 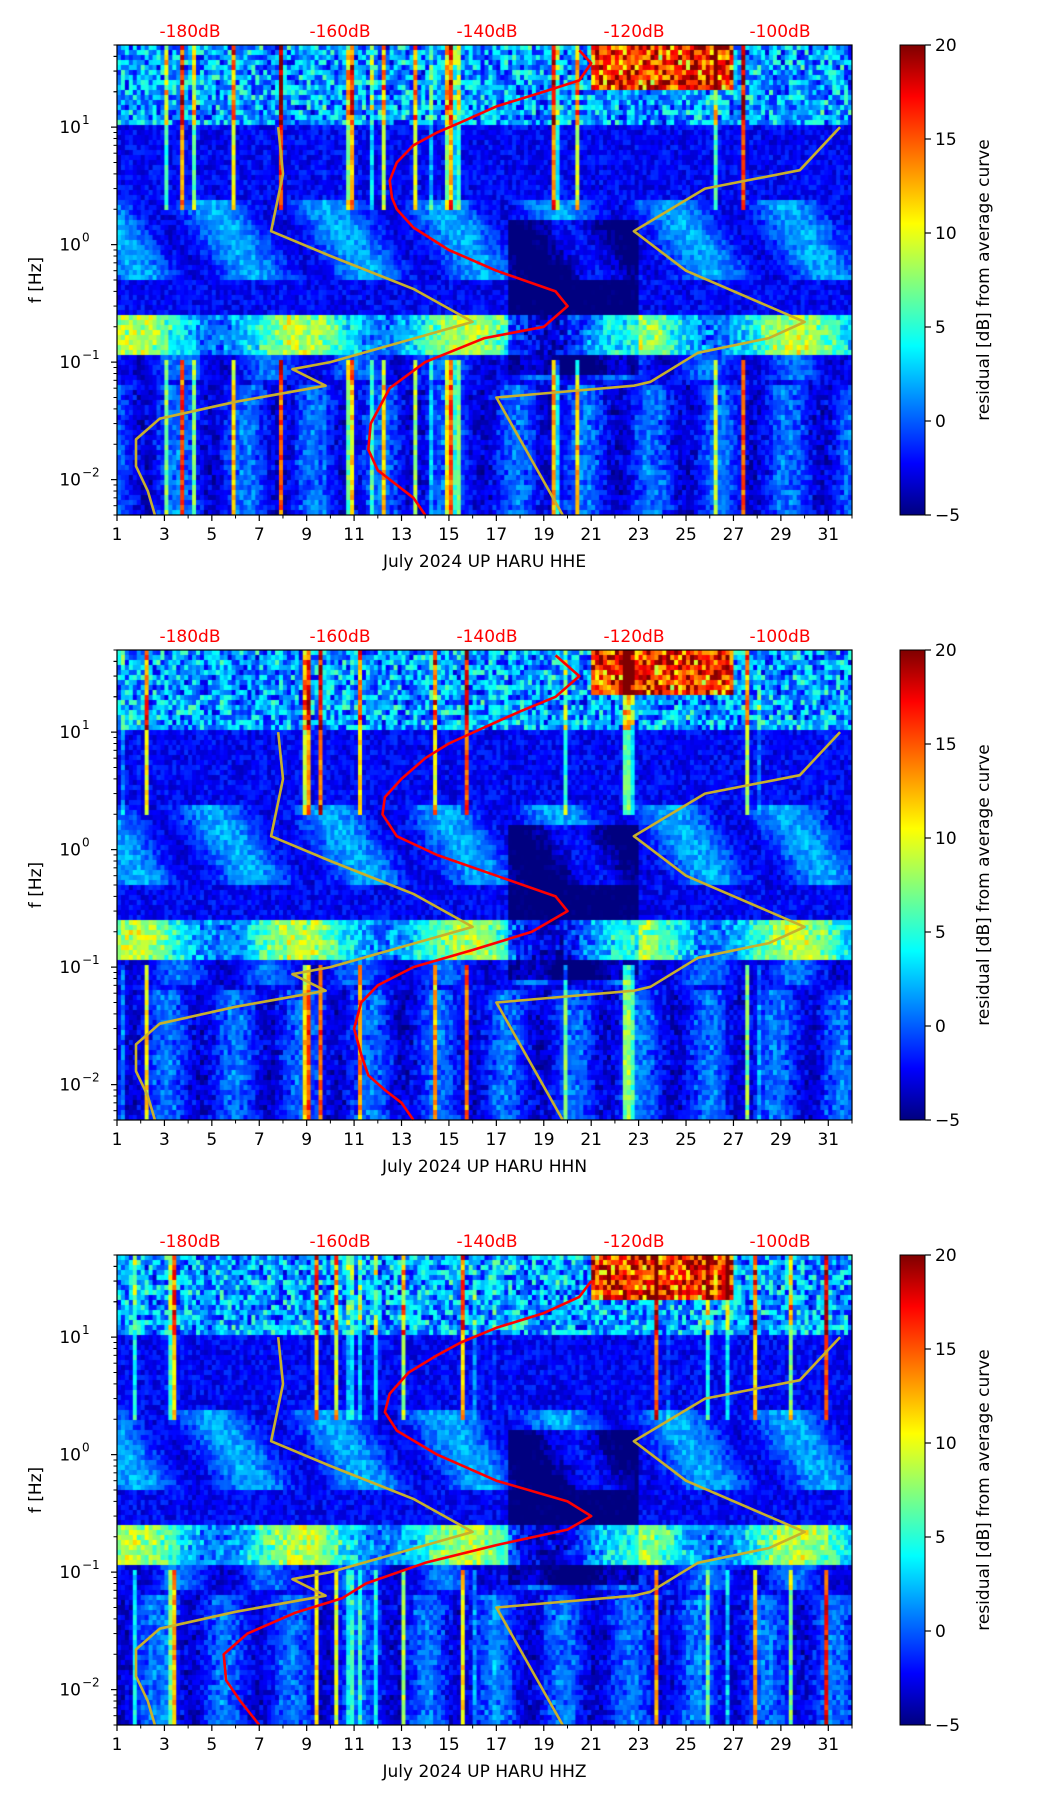 What do you see at coordinates (781, 535) in the screenshot?
I see `x-tick-label: 29` at bounding box center [781, 535].